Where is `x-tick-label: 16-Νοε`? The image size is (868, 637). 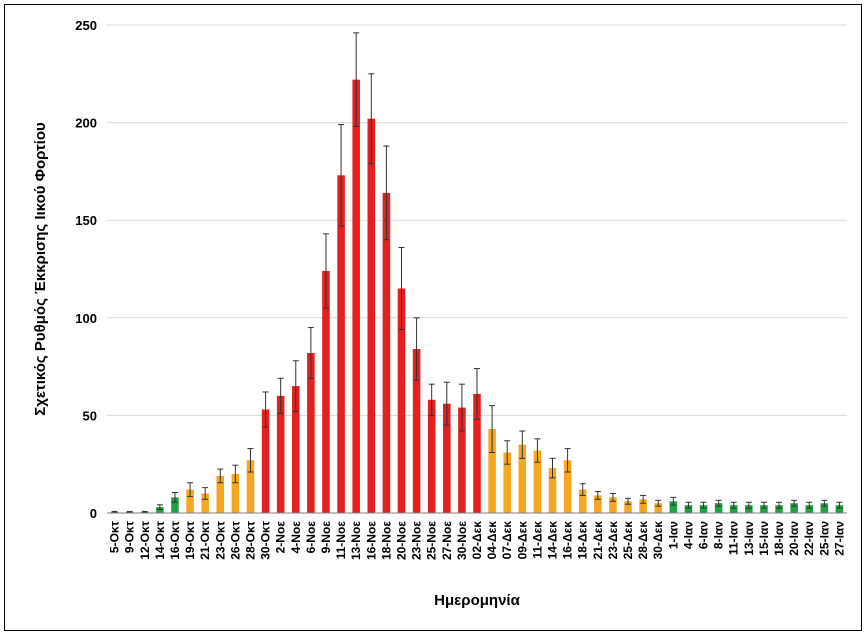 x-tick-label: 16-Νοε is located at coordinates (371, 540).